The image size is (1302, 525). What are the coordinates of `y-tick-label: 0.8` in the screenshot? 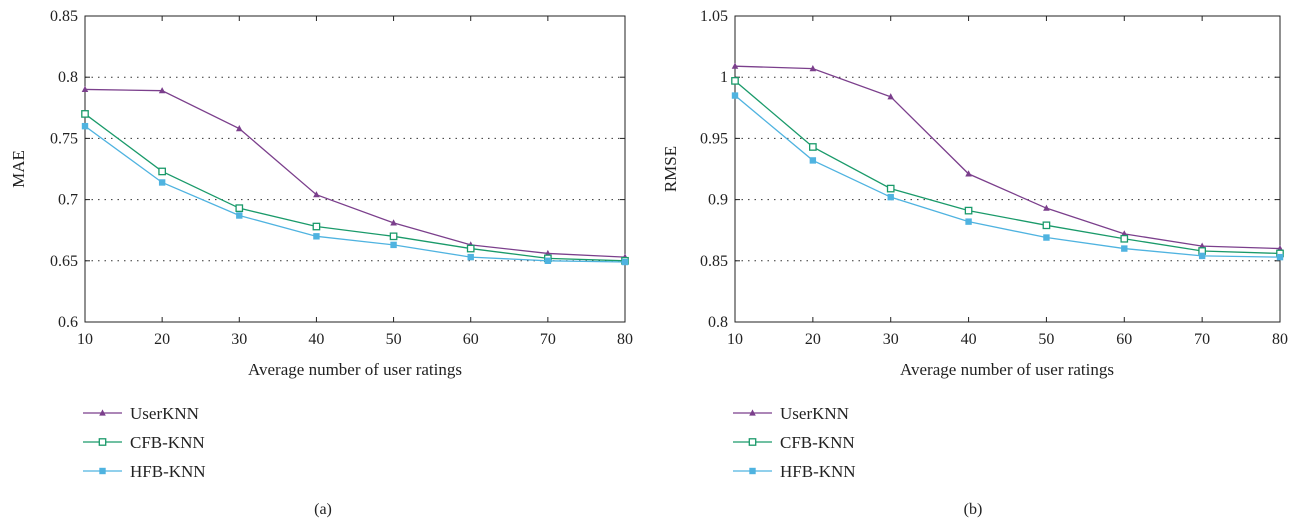 It's located at (718, 322).